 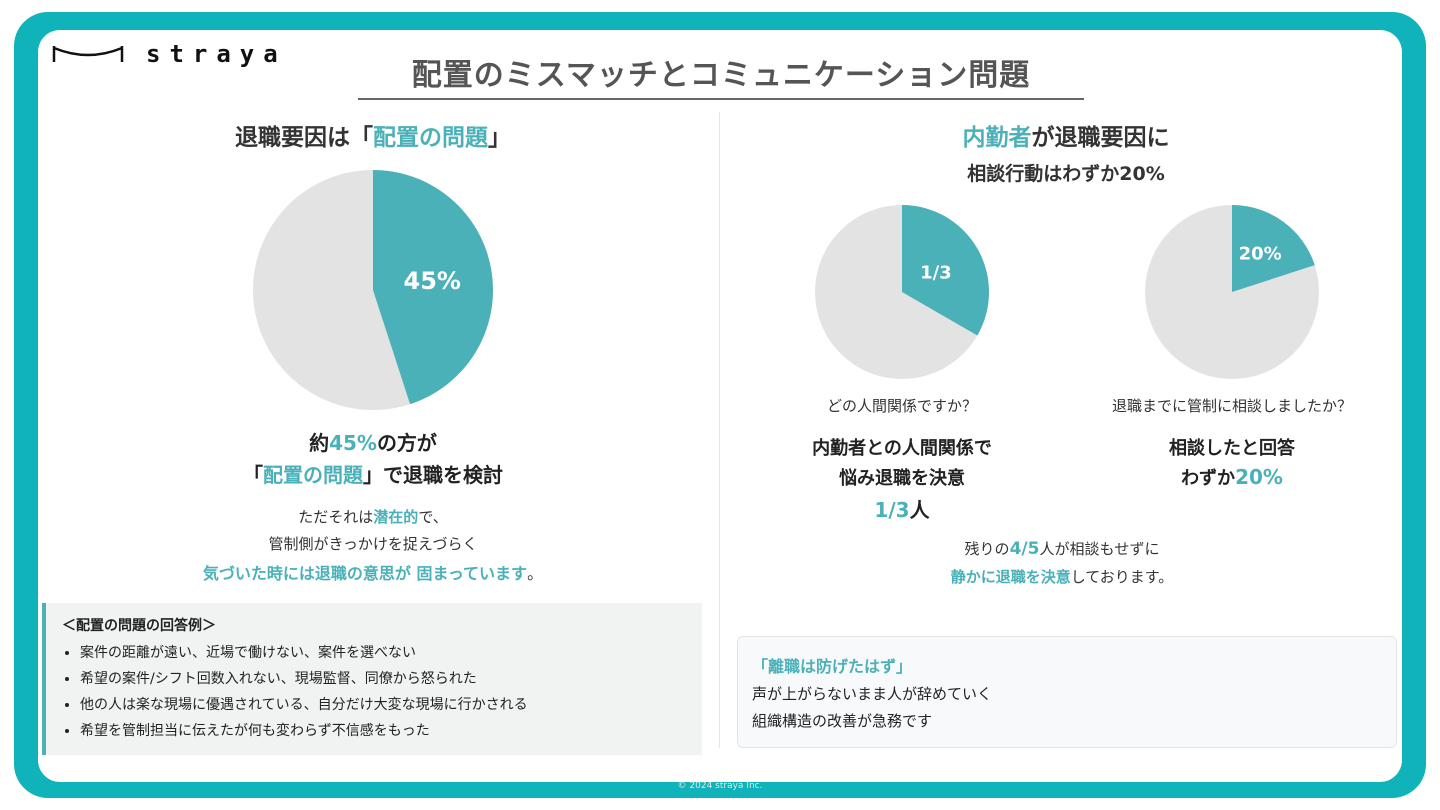 I want to click on left-summary-line2: 「配置の問題」で退職を検討, so click(x=373, y=473).